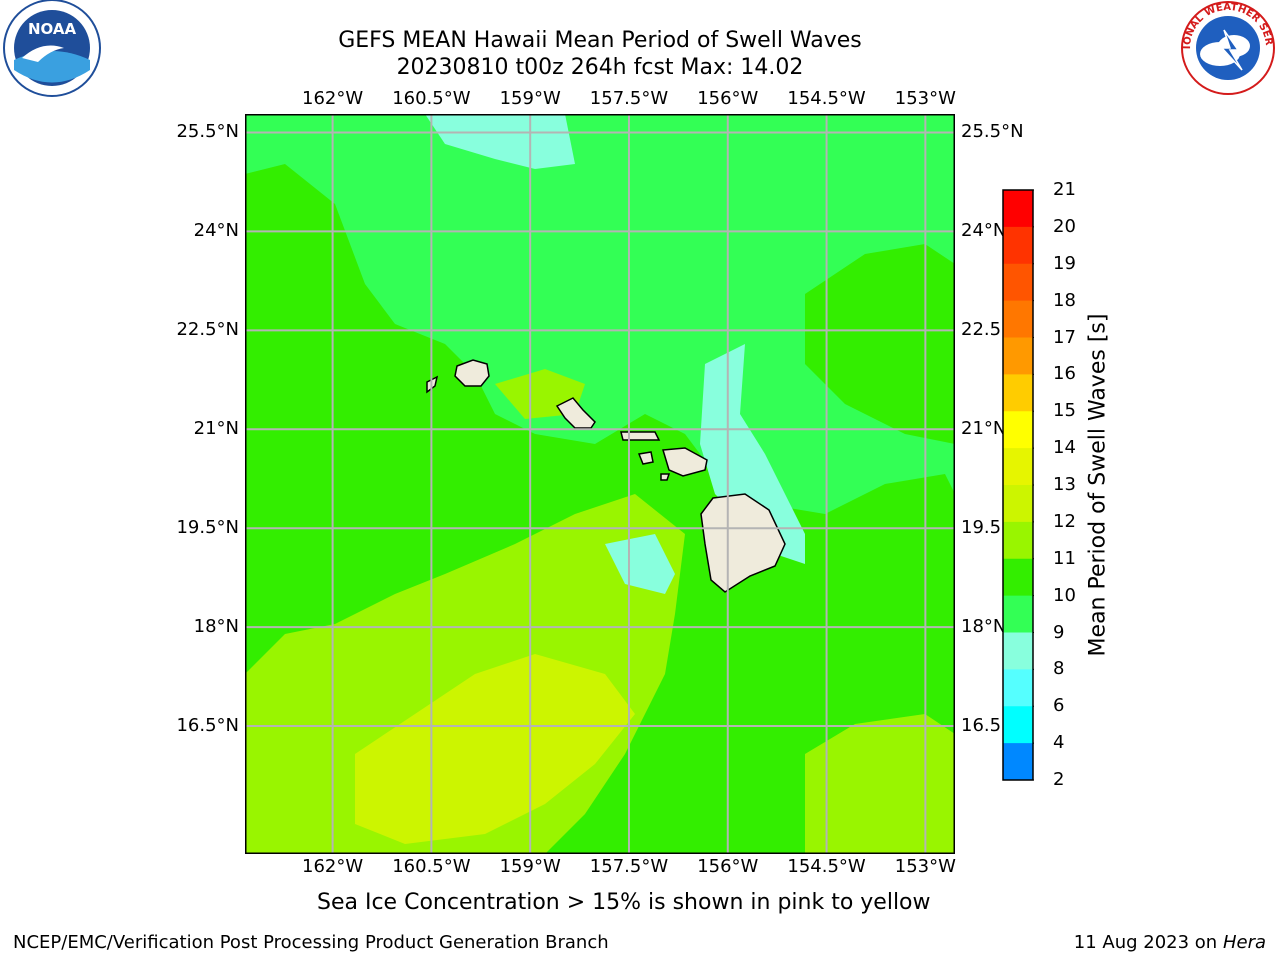 The image size is (1280, 960). I want to click on lon-tick-label-bottom: 162°W, so click(333, 866).